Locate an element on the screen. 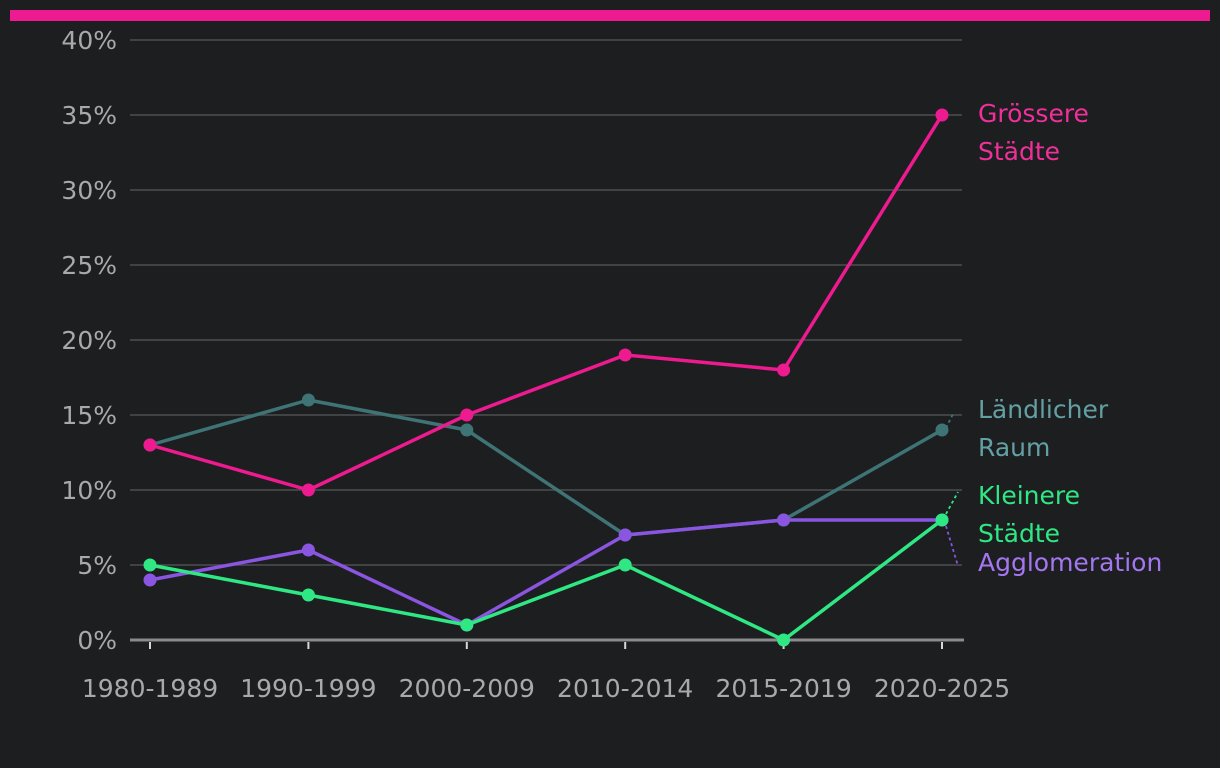 This screenshot has width=1220, height=768. y-tick-label: 40% is located at coordinates (89, 40).